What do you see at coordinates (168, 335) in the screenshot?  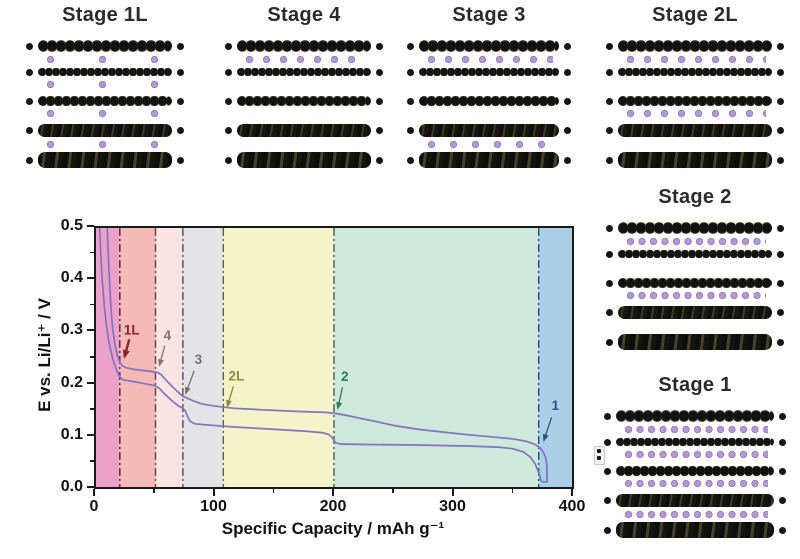 I see `stage-annotation-label: 4` at bounding box center [168, 335].